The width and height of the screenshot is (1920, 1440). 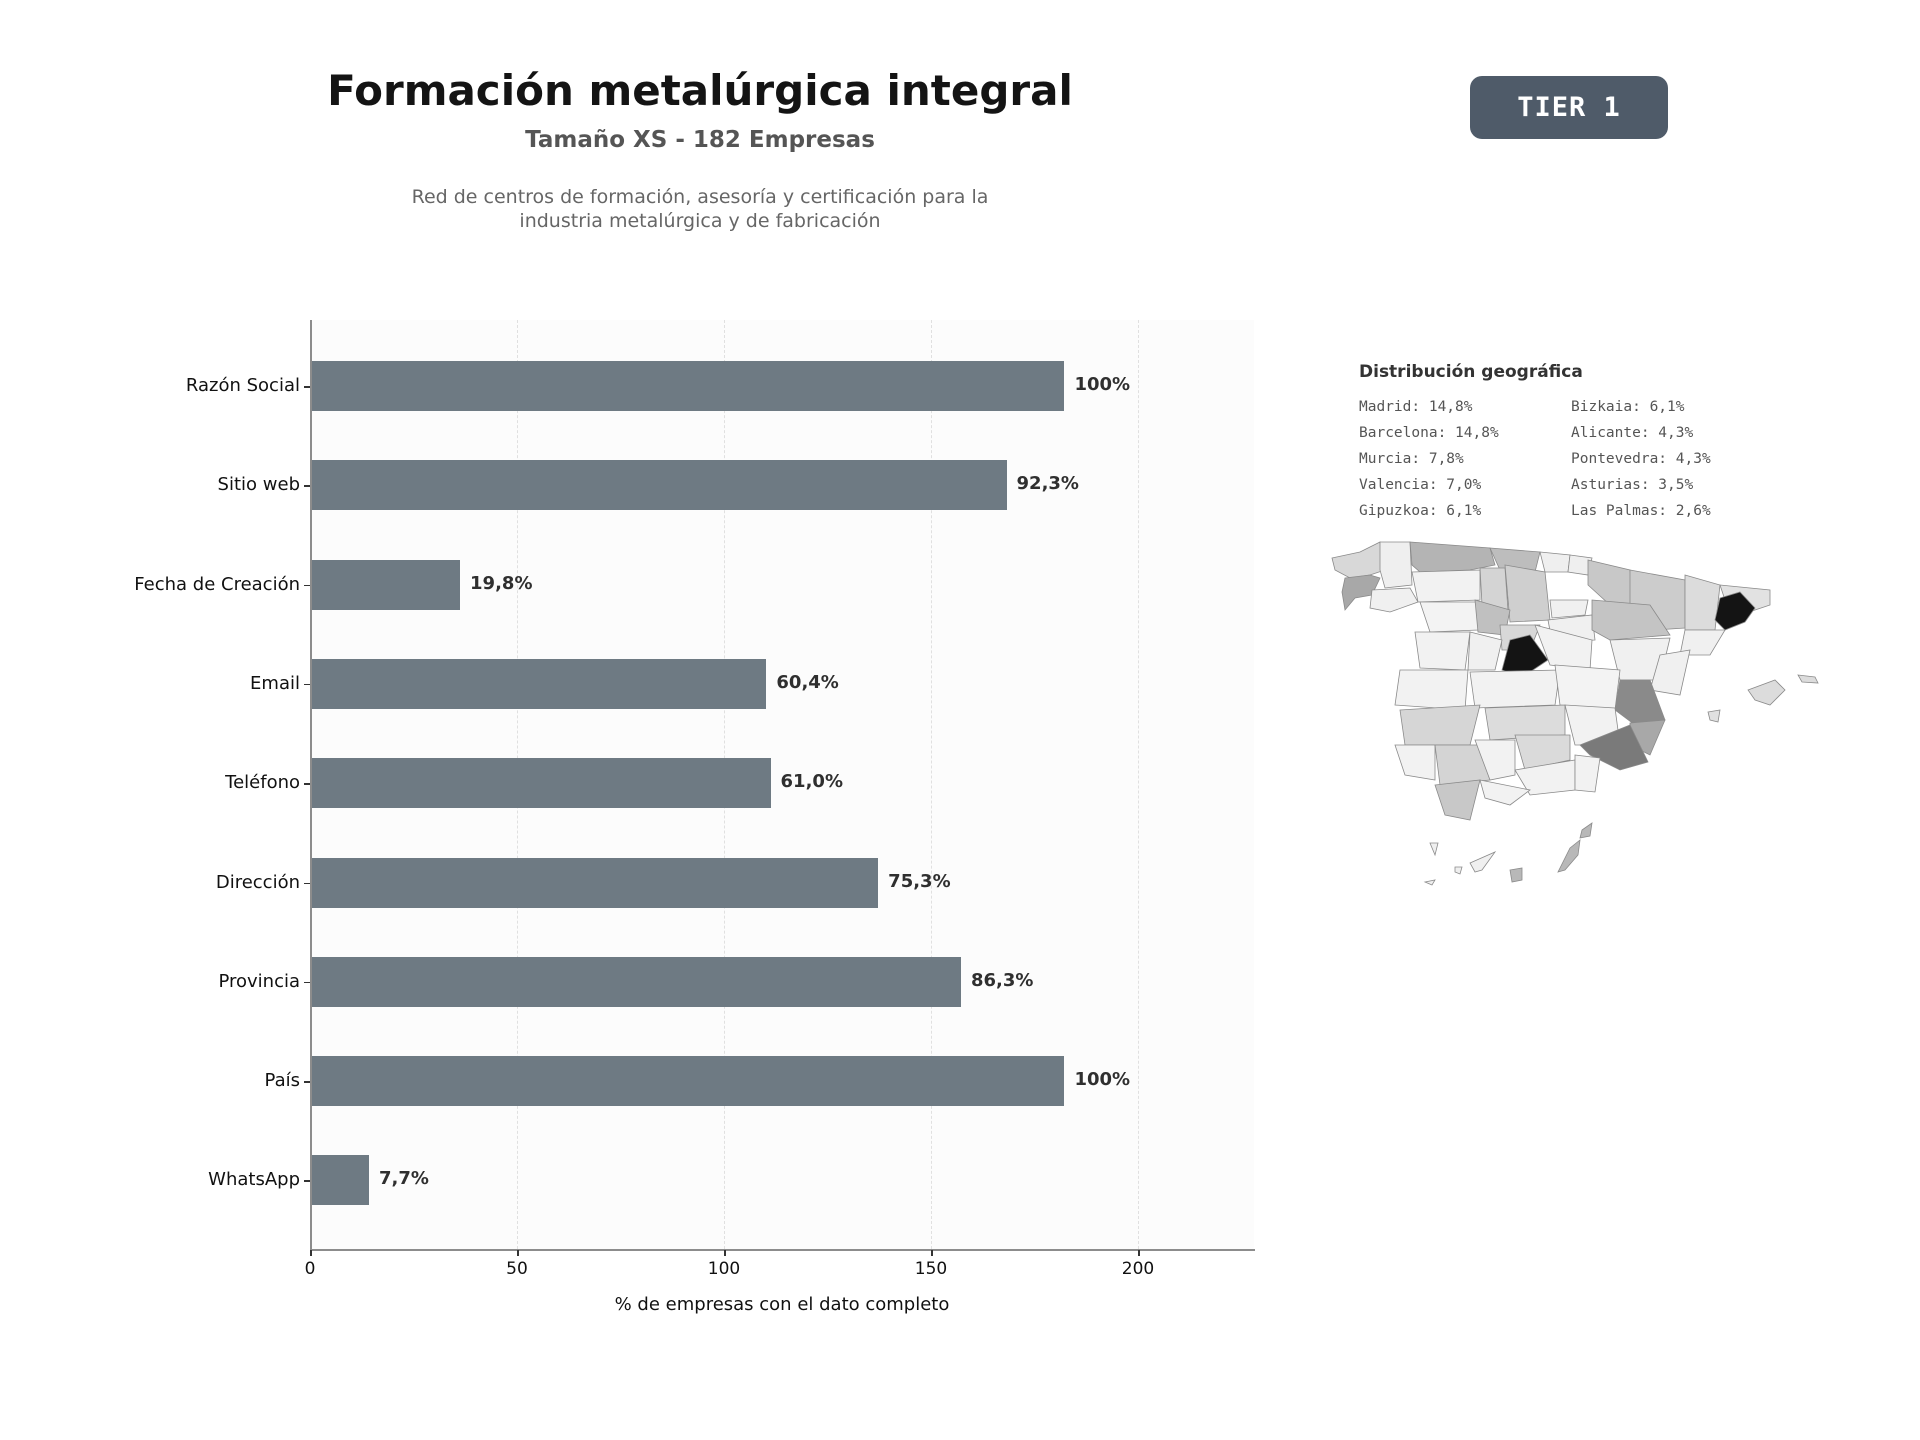 I want to click on description-line-2: industria metalúrgica y de fabricación, so click(x=700, y=221).